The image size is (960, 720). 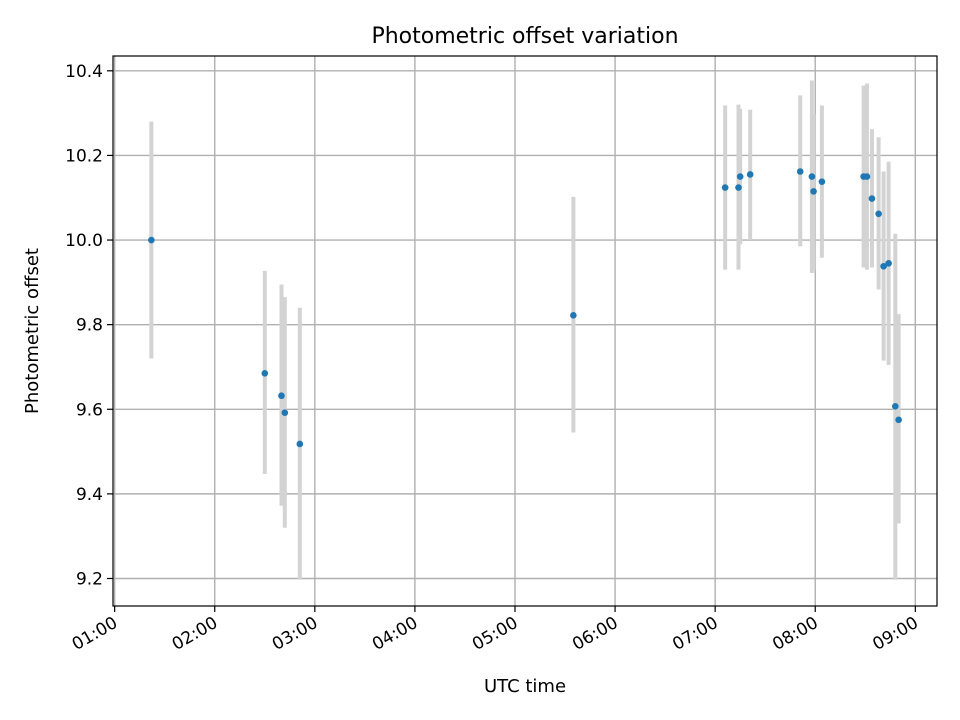 What do you see at coordinates (84, 241) in the screenshot?
I see `y-tick-label: 10.0` at bounding box center [84, 241].